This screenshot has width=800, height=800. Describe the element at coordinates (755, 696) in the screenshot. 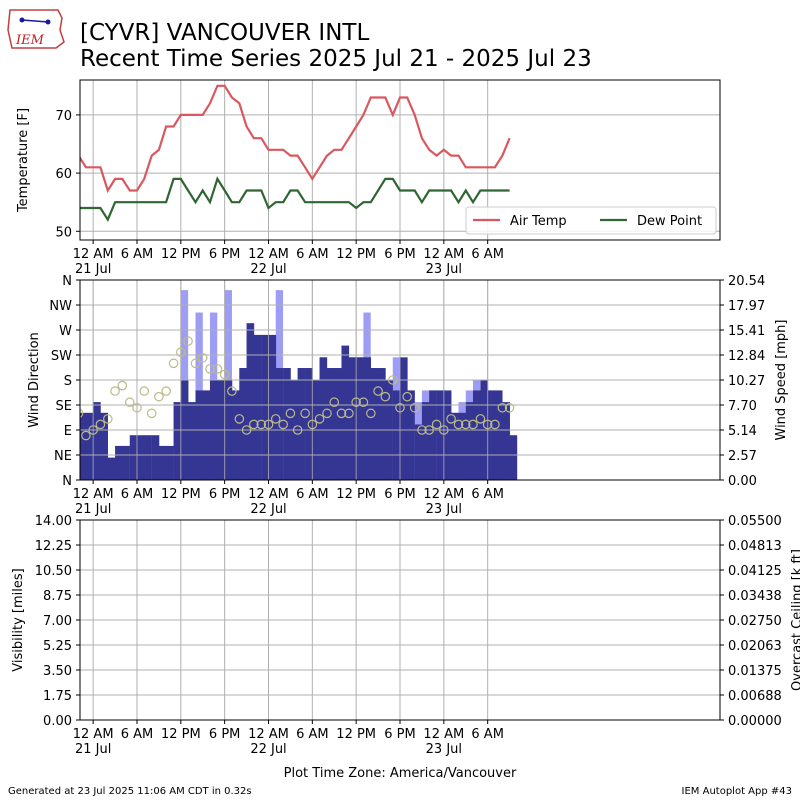

I see `ceiling-tick: 0.00688` at that location.